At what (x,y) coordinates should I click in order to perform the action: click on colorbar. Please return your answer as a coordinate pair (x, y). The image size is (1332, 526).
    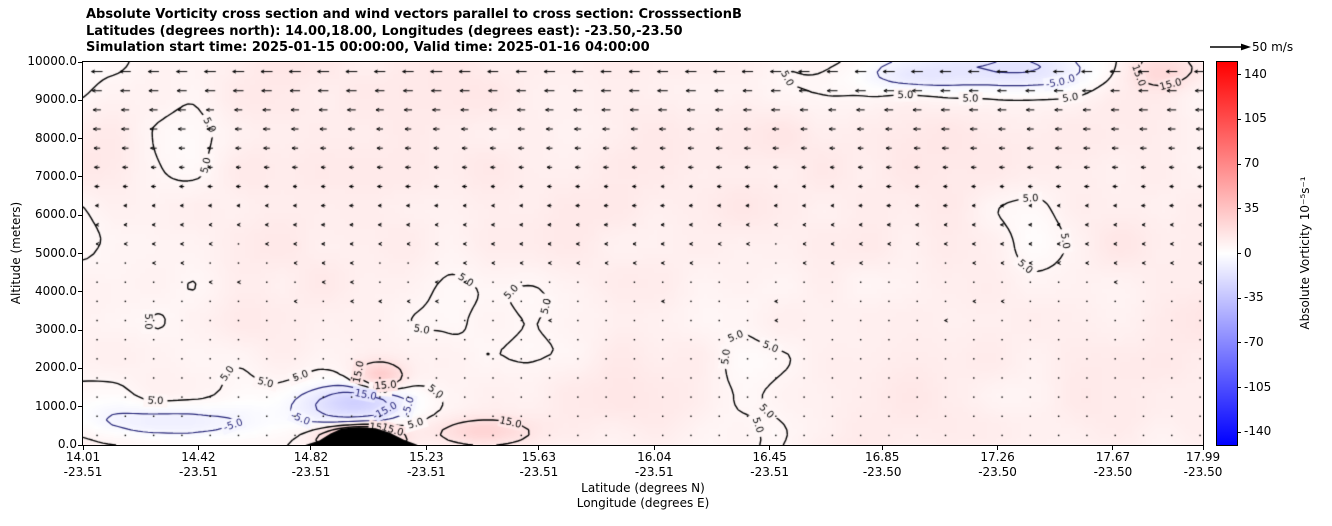
    Looking at the image, I should click on (1227, 253).